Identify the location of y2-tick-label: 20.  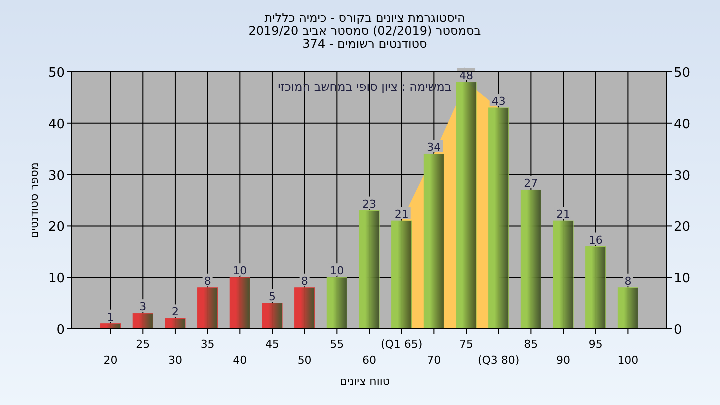
(682, 228).